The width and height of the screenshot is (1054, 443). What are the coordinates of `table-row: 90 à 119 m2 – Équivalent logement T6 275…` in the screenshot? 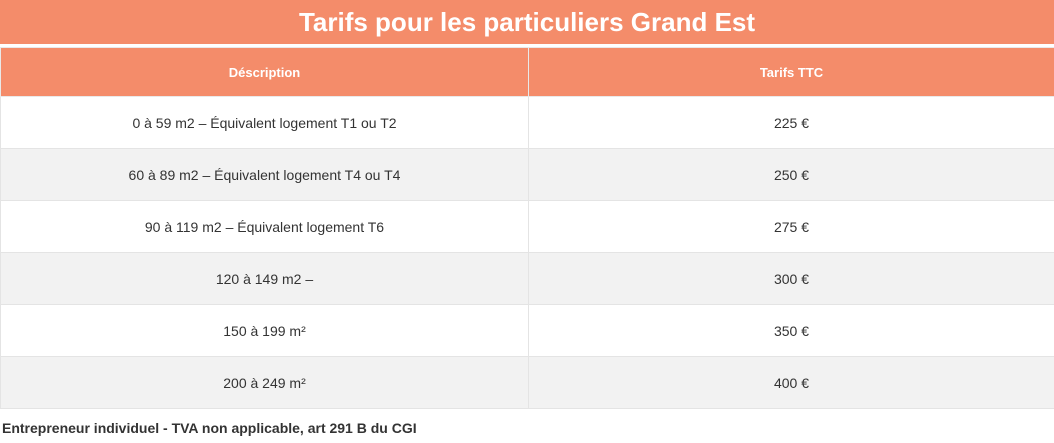 It's located at (527, 226).